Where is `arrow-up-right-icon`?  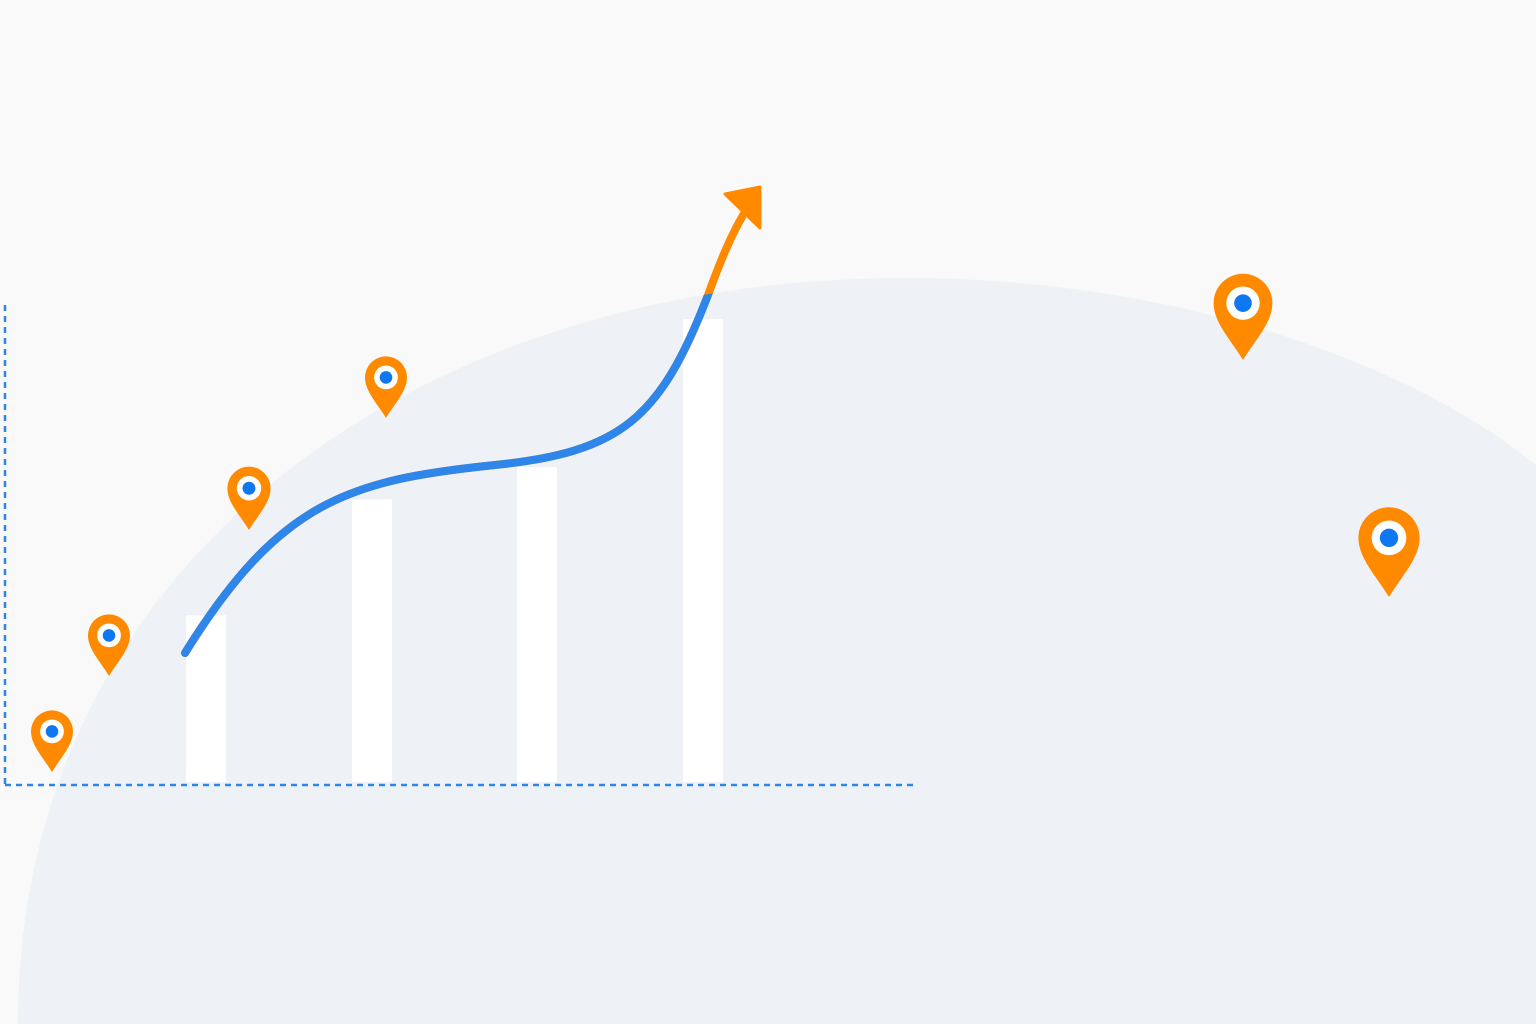 arrow-up-right-icon is located at coordinates (742, 207).